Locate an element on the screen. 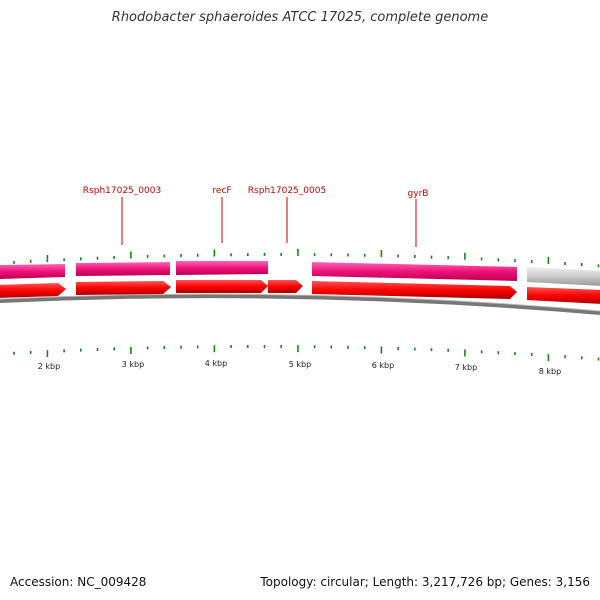 The width and height of the screenshot is (600, 600). gene-label: recF is located at coordinates (221, 191).